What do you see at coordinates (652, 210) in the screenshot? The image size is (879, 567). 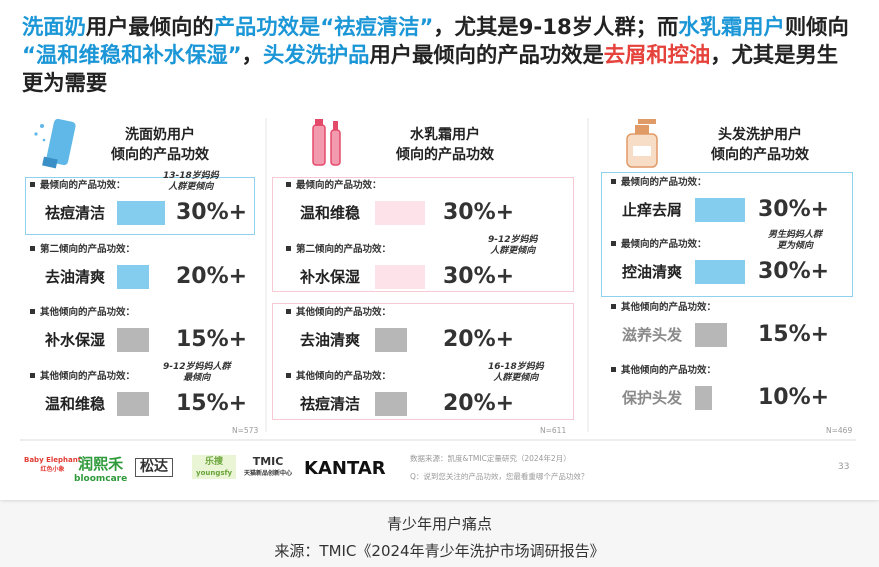 I see `item-name: 止痒去屑` at bounding box center [652, 210].